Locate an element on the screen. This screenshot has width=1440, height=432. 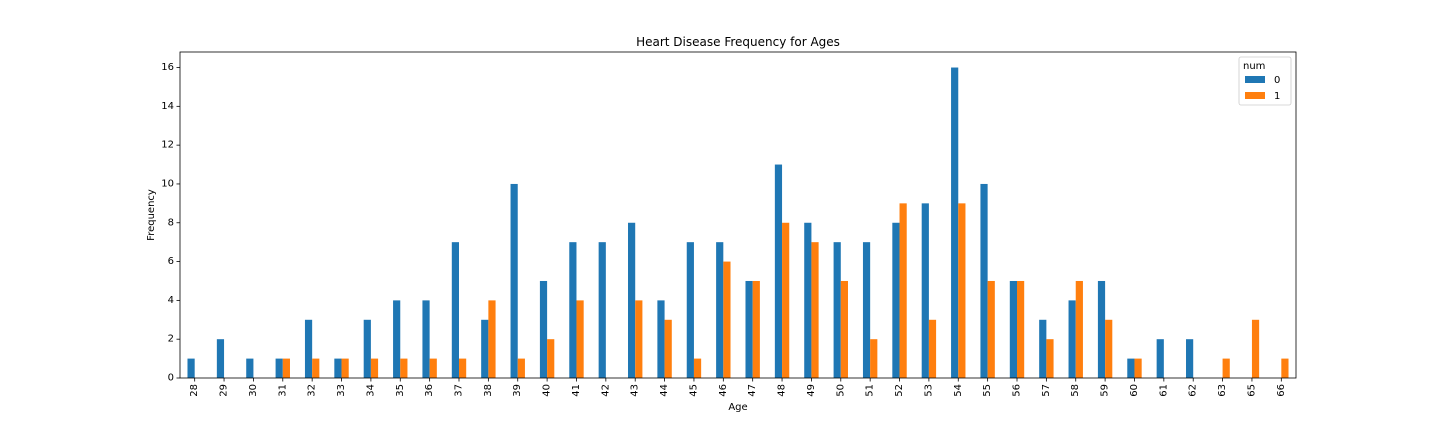
y-tick-label: 10 is located at coordinates (167, 183).